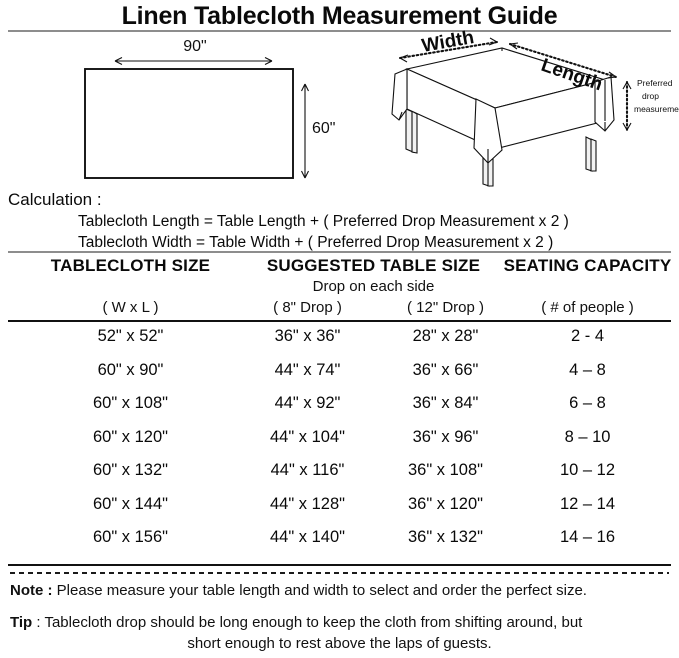 This screenshot has width=679, height=658. Describe the element at coordinates (193, 61) in the screenshot. I see `width-dimension-arrow` at that location.